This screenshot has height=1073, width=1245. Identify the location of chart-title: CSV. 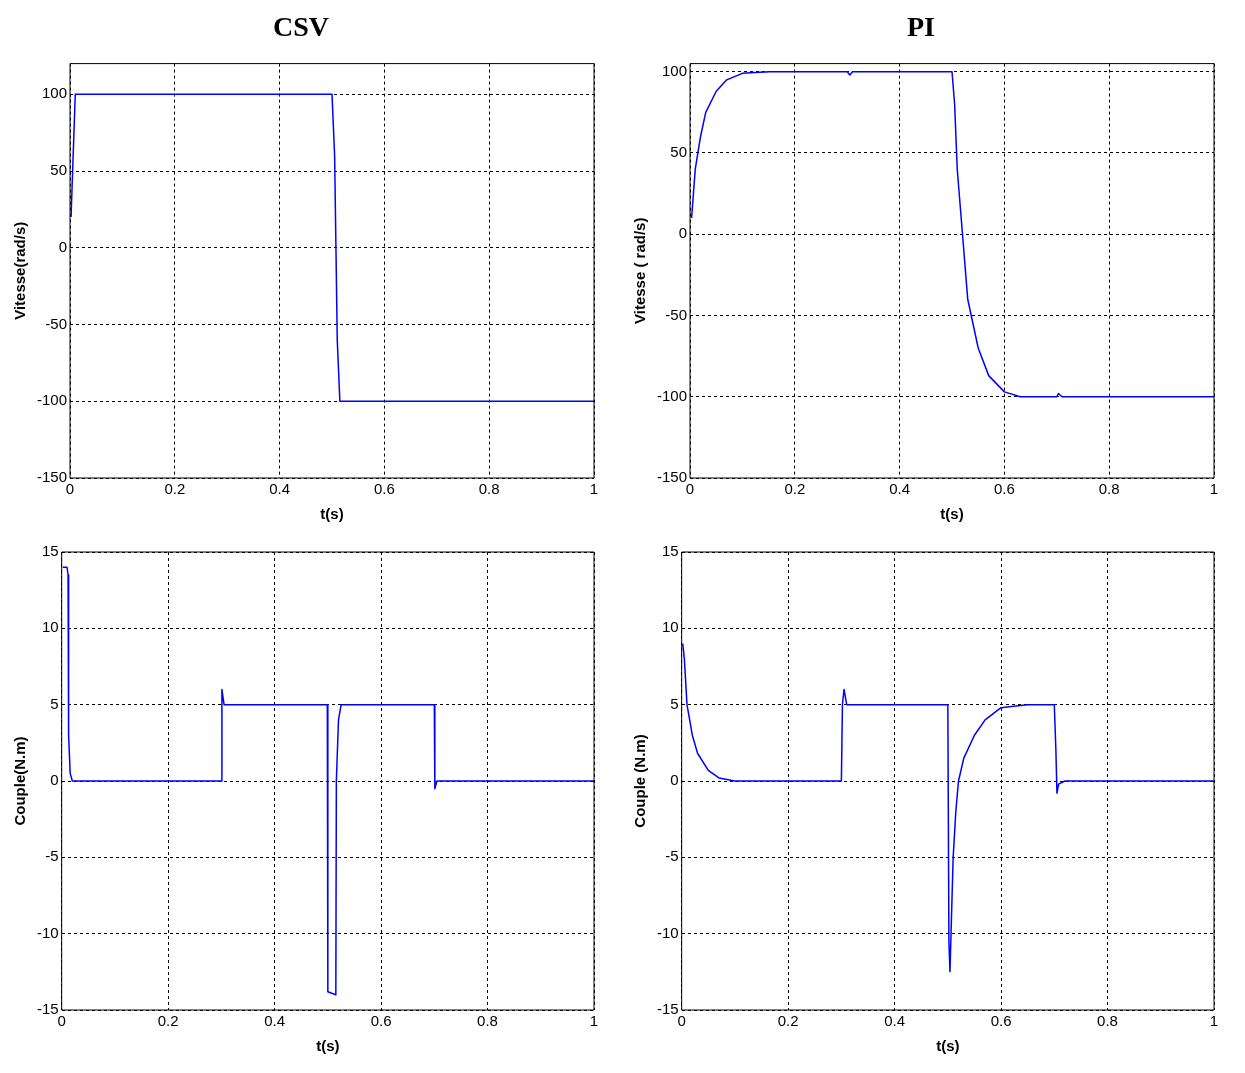
(301, 27).